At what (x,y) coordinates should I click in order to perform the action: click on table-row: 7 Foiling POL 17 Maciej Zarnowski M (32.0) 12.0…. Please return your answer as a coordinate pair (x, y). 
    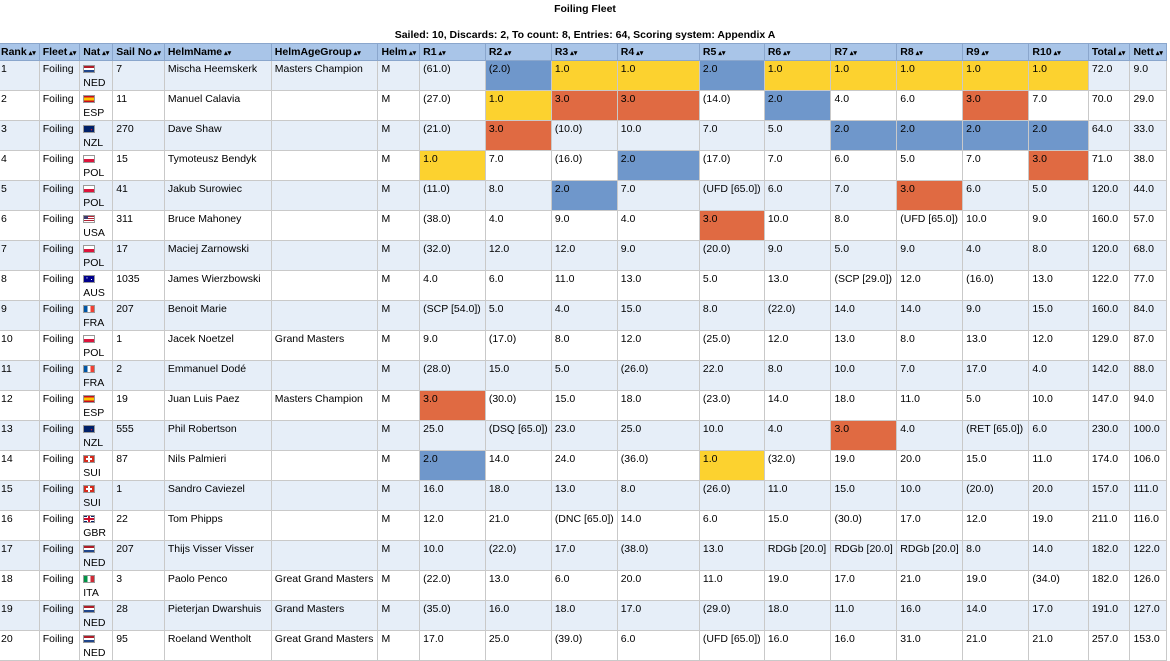
    Looking at the image, I should click on (583, 255).